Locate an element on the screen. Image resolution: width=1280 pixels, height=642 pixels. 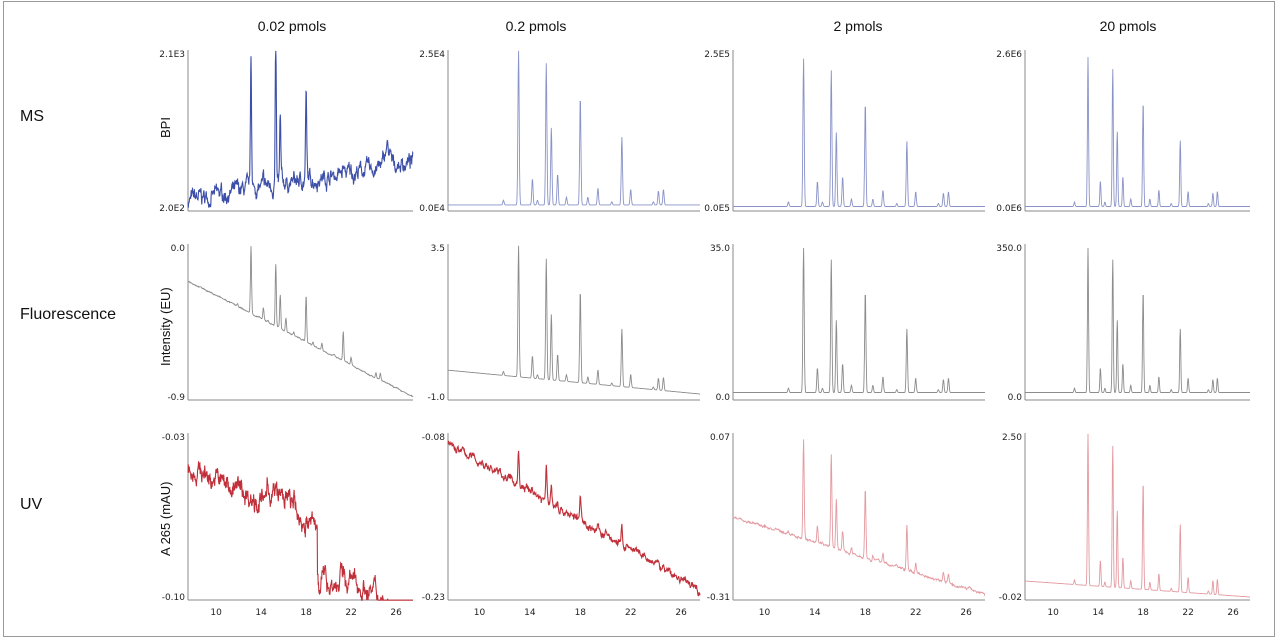
y-tick-max-ms-2-pmols: 2.5E5 is located at coordinates (717, 55).